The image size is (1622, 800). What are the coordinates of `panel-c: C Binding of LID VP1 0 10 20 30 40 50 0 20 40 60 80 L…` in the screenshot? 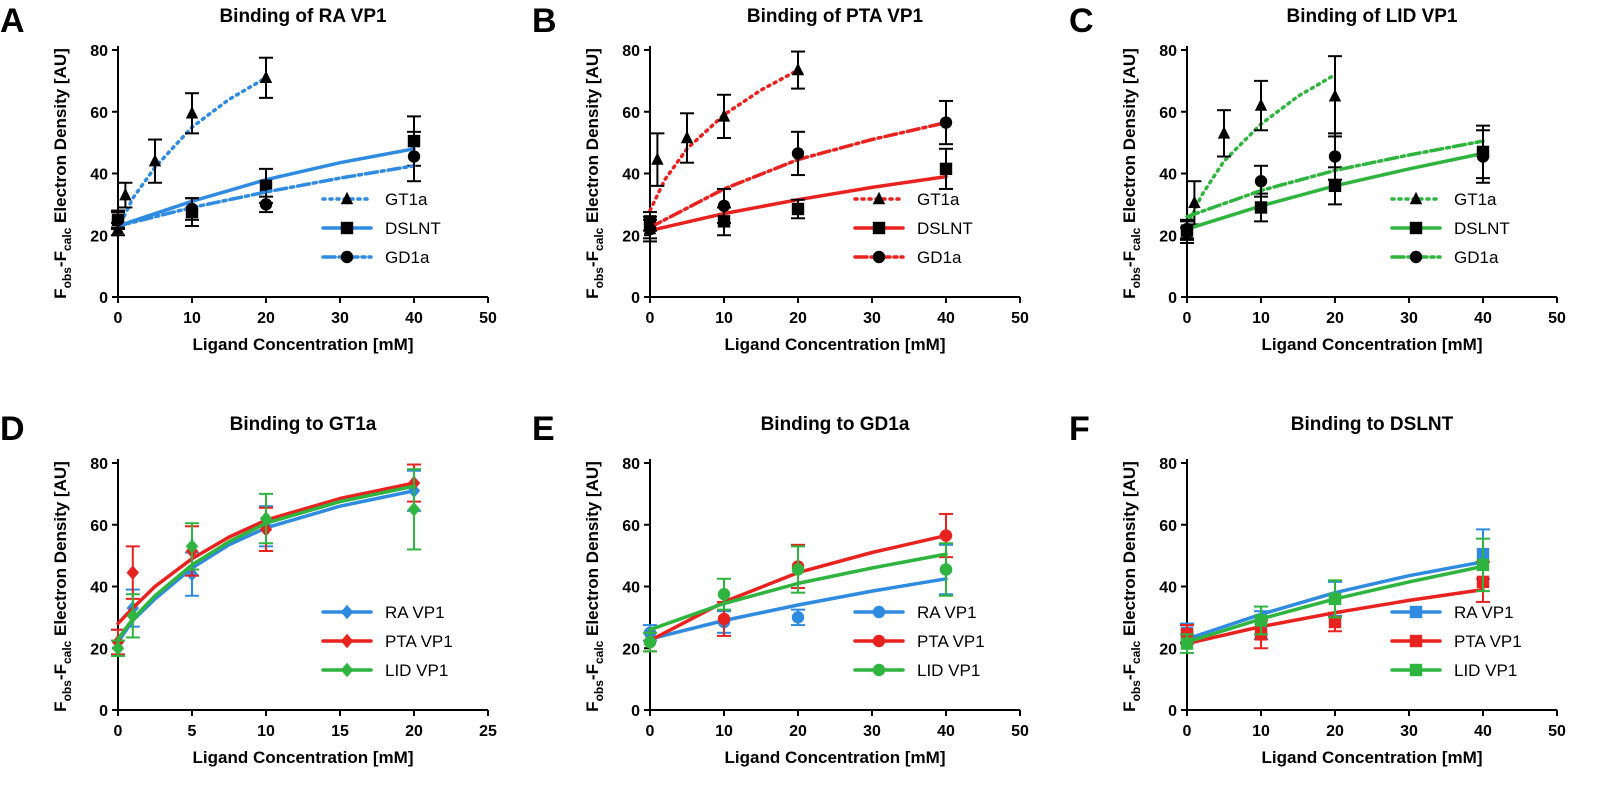 It's located at (1317, 178).